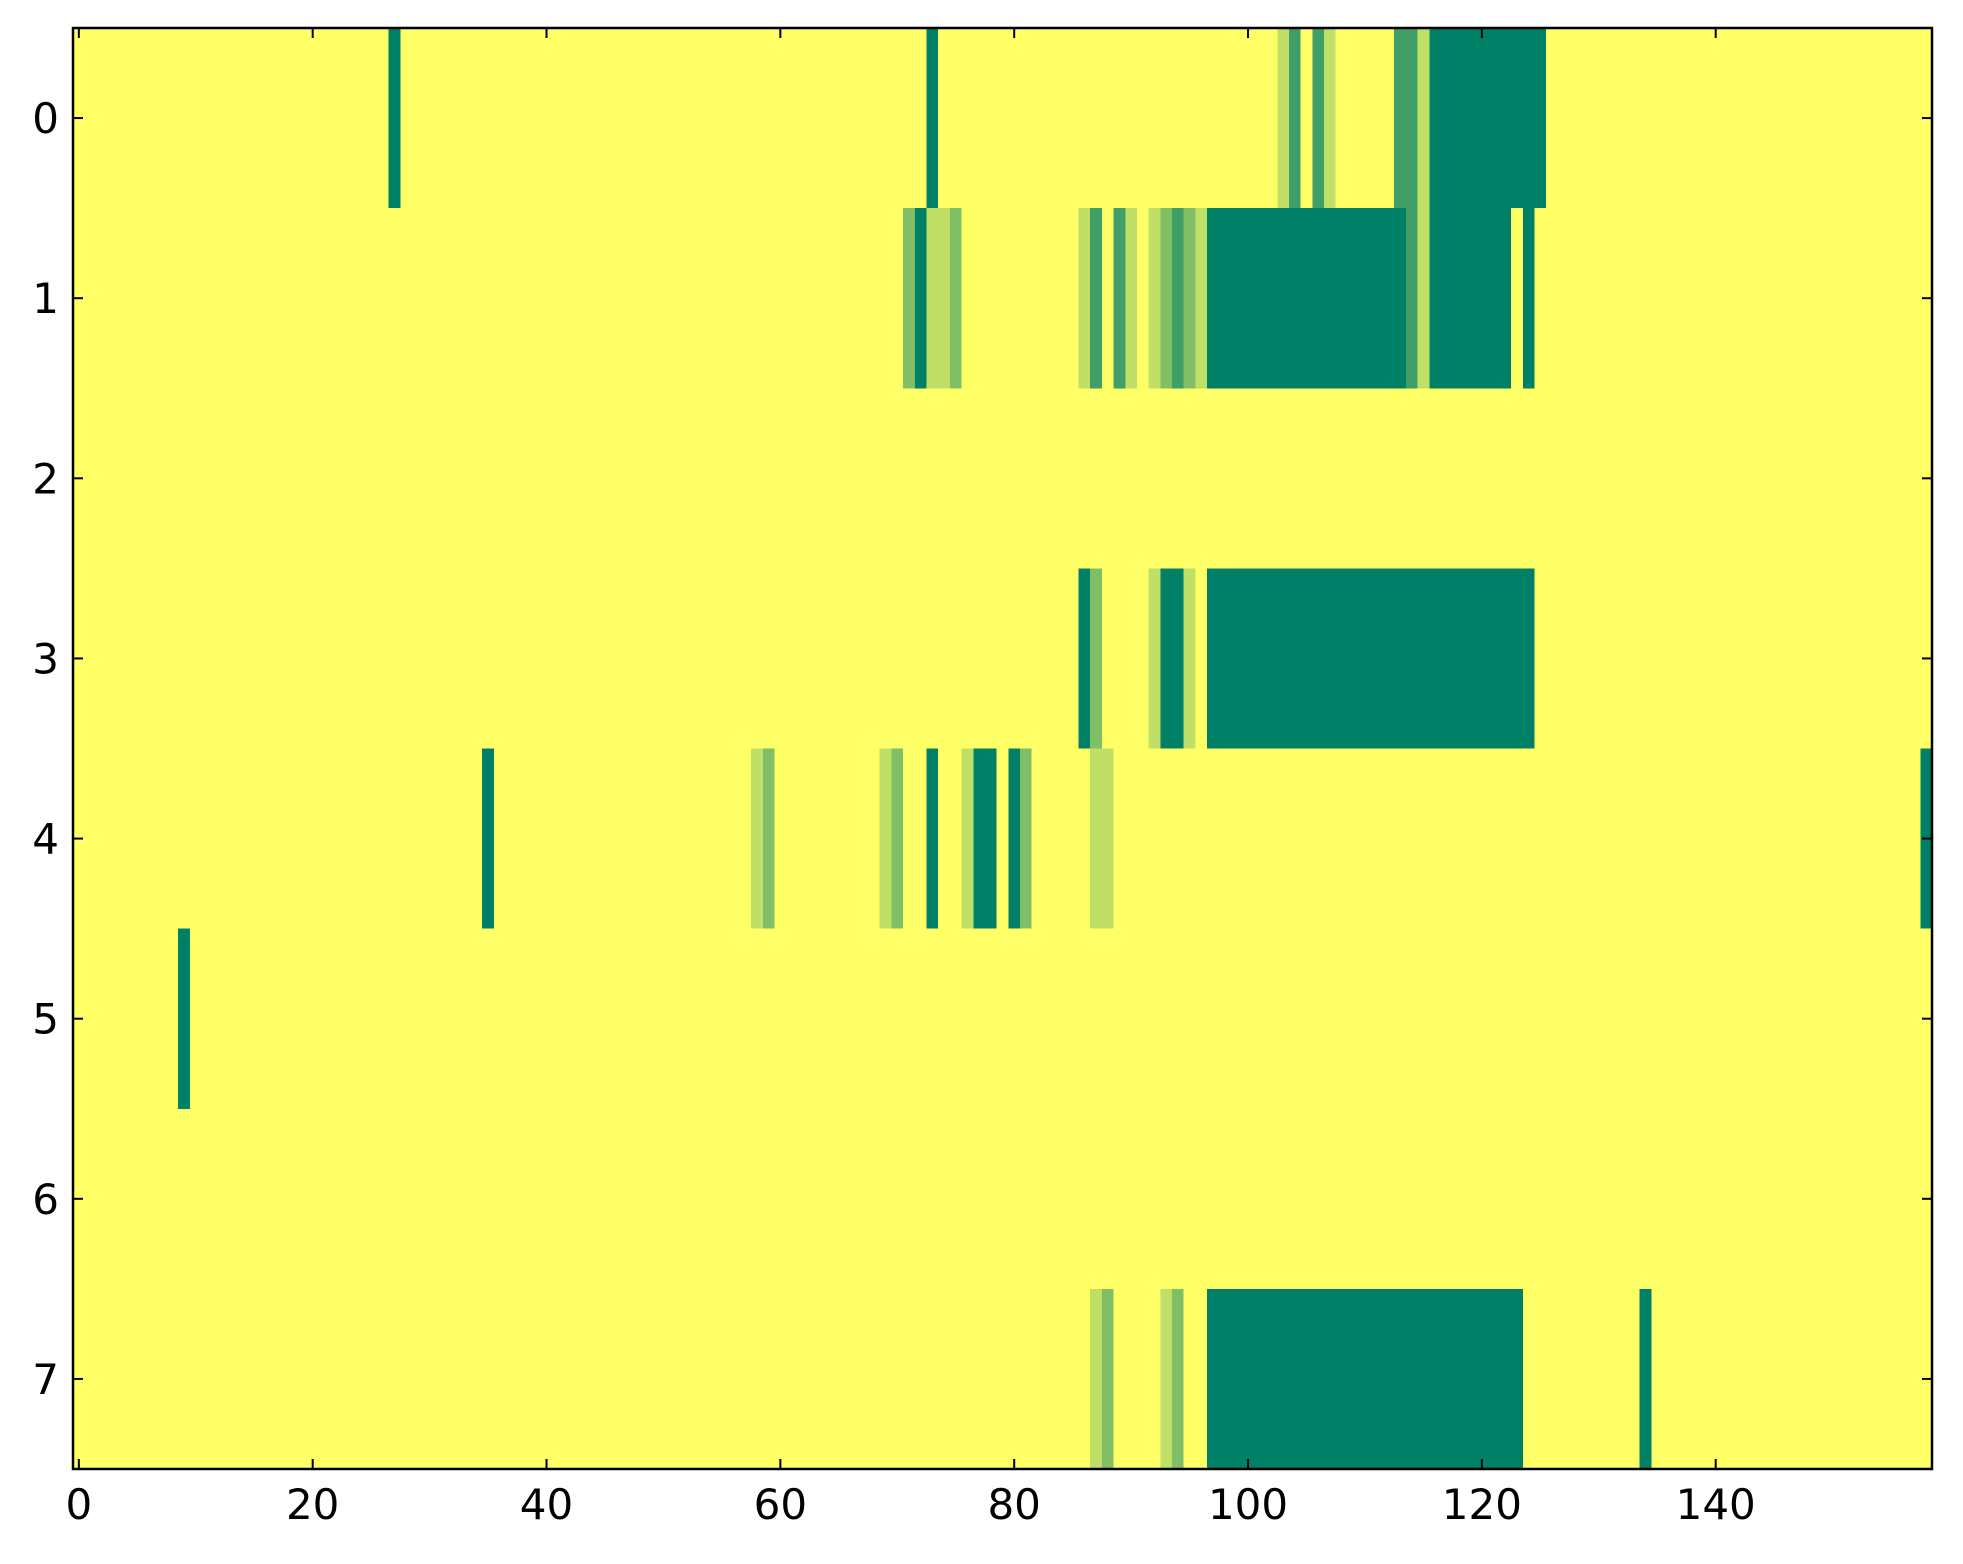  Describe the element at coordinates (45, 478) in the screenshot. I see `y-tick-label: 2` at that location.